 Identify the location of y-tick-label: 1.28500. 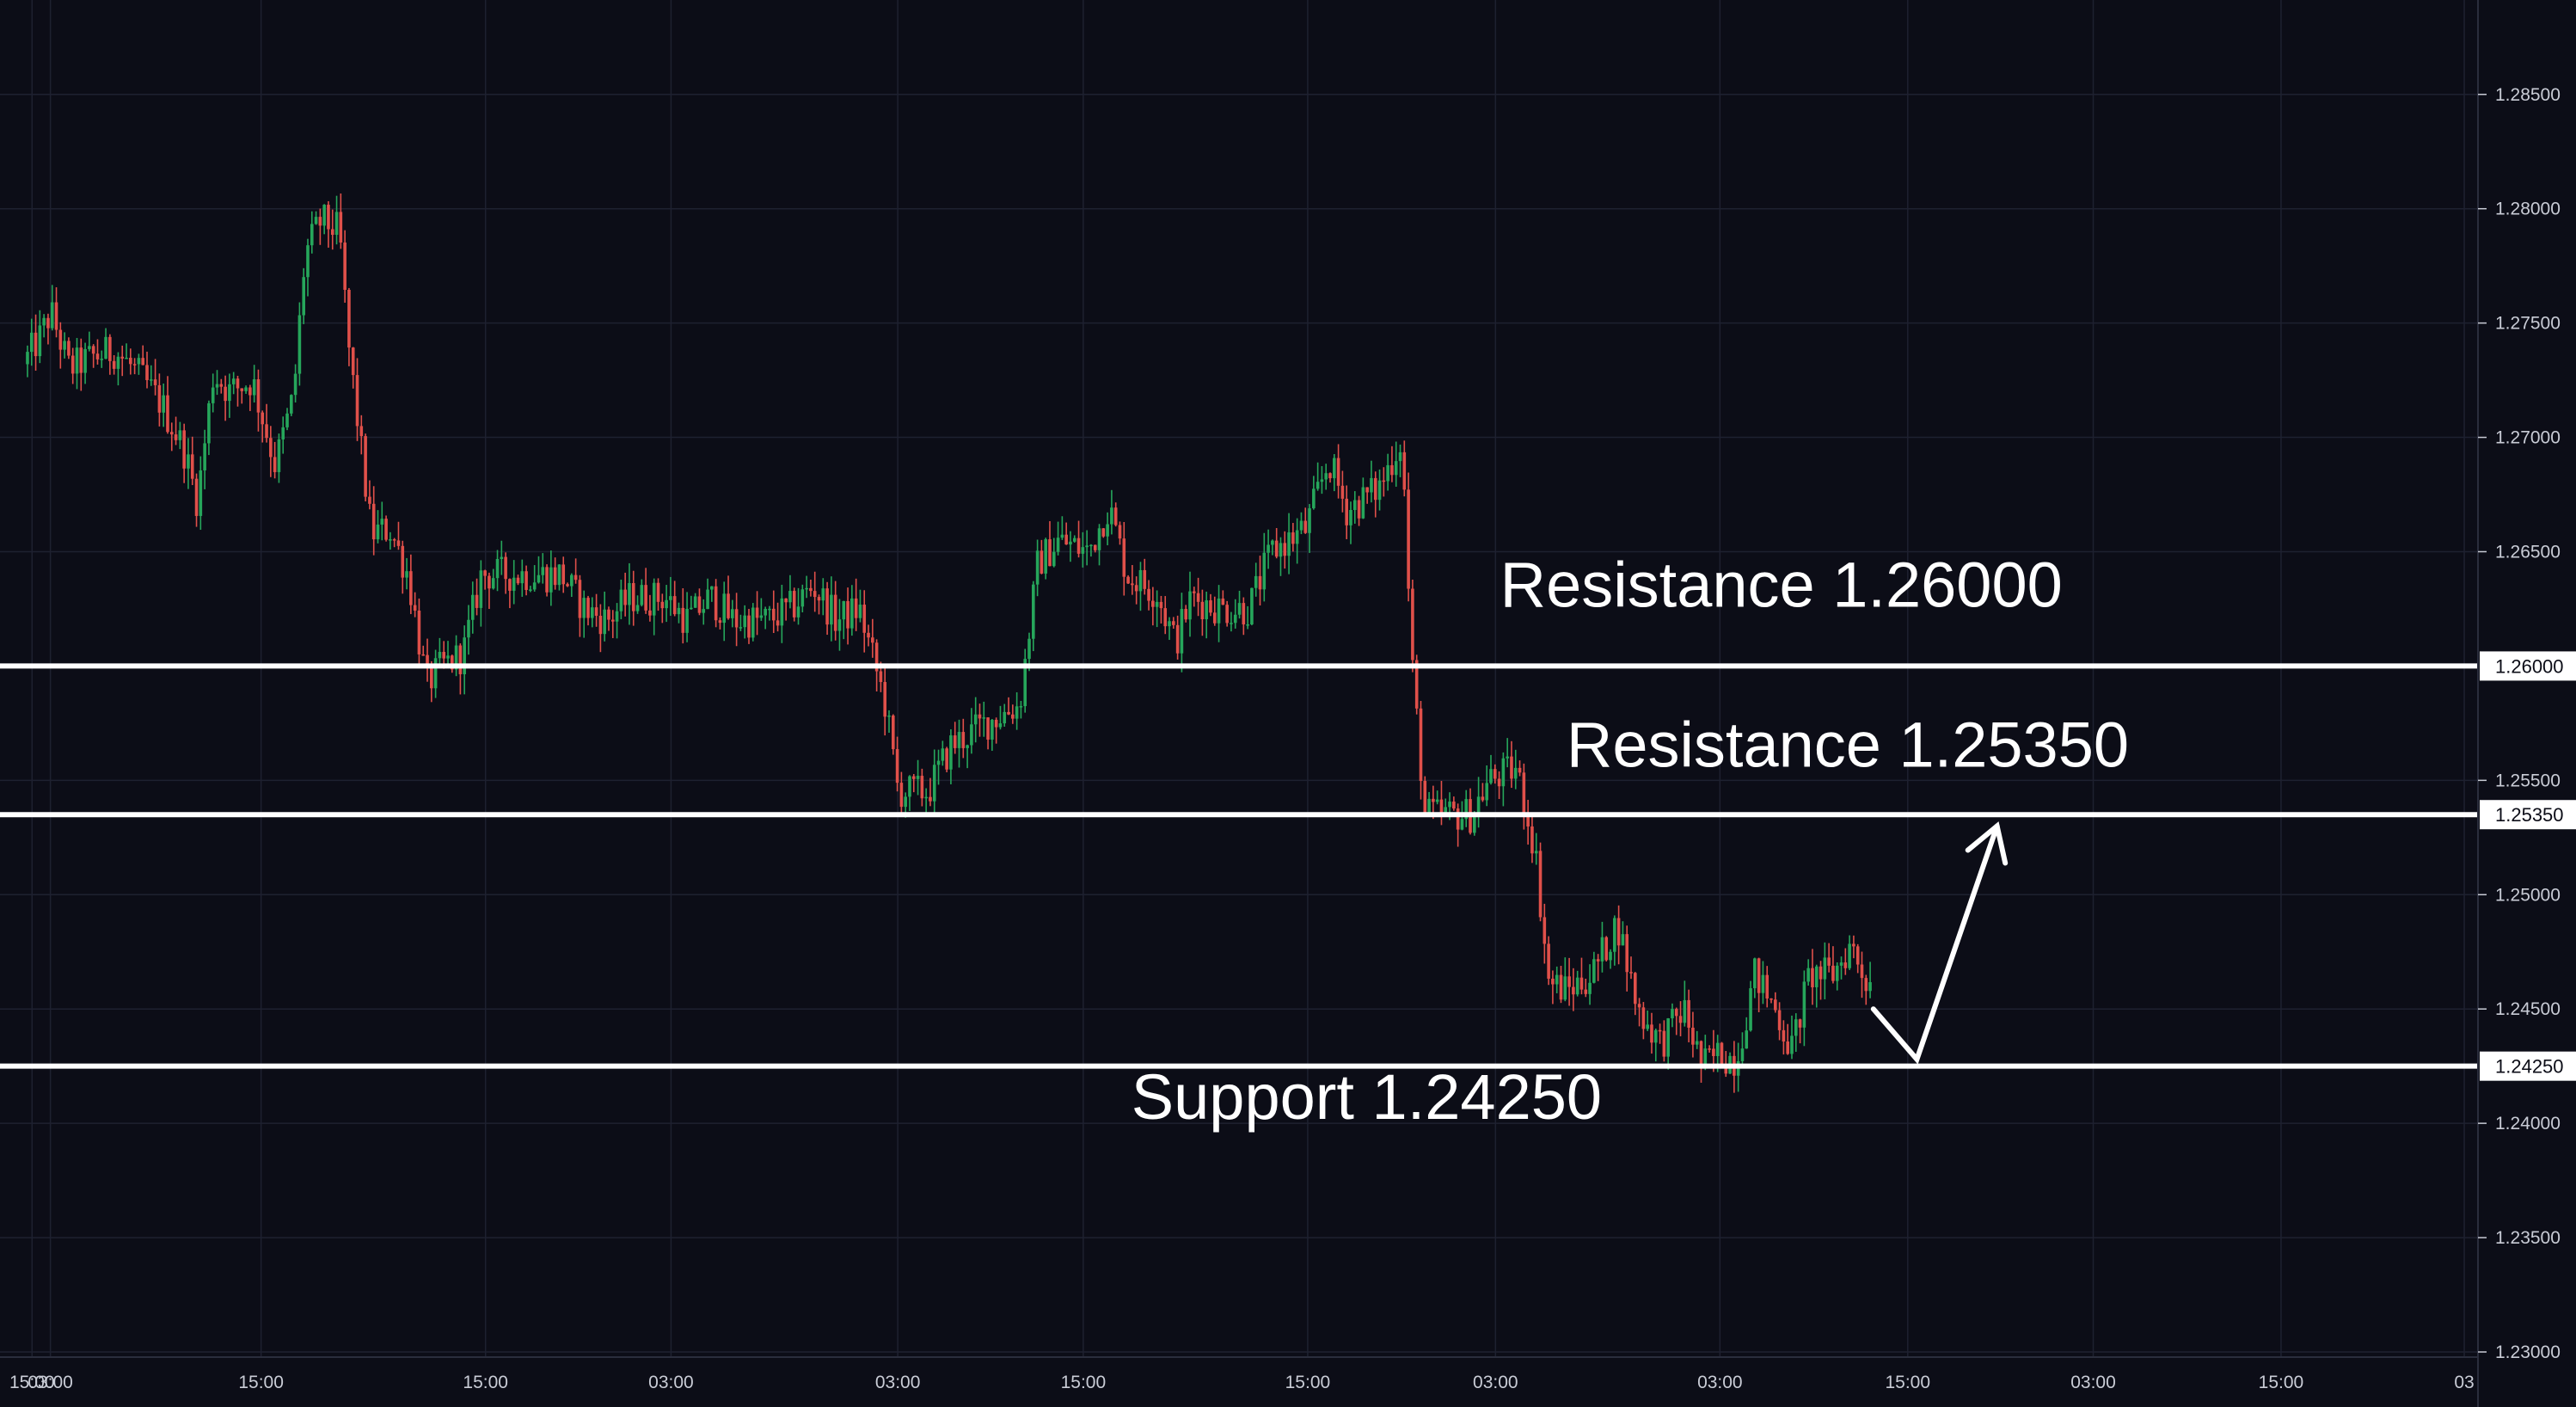
(2528, 95).